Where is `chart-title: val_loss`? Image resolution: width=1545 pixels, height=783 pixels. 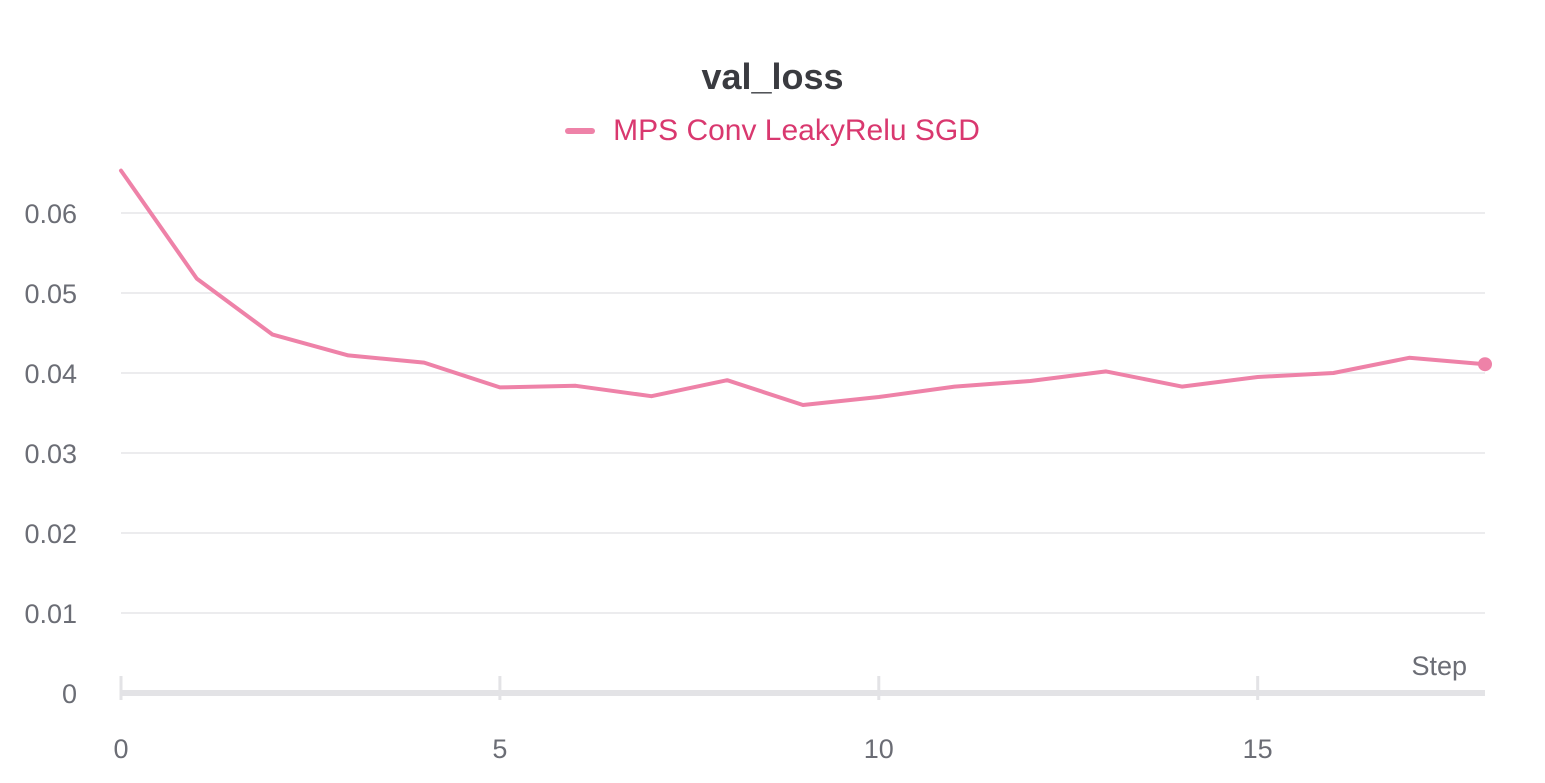 chart-title: val_loss is located at coordinates (772, 76).